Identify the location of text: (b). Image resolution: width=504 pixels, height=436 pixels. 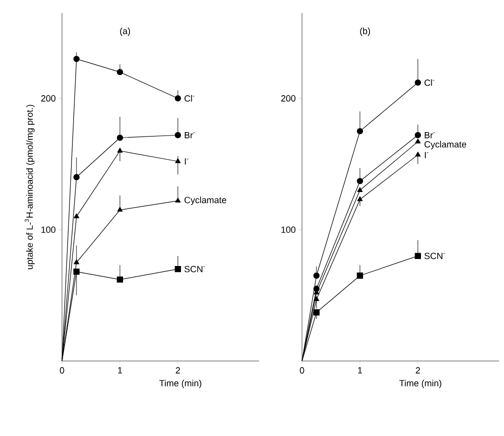
(365, 32).